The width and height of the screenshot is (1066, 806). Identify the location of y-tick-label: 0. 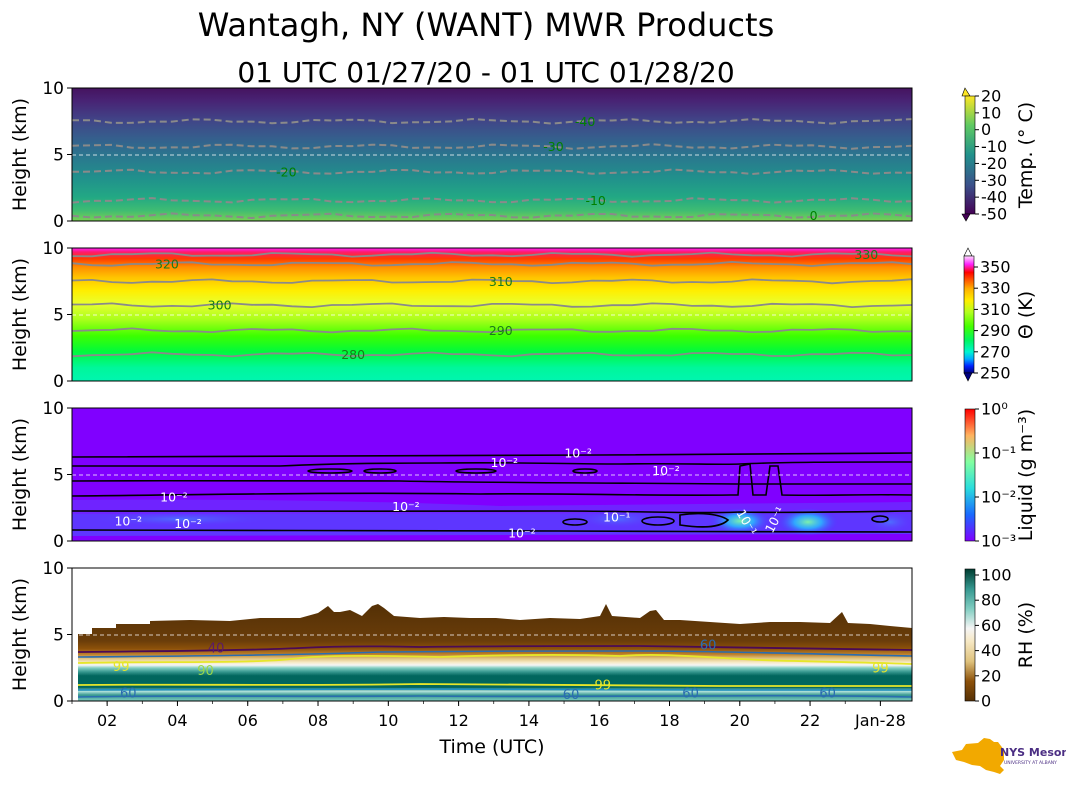
(58, 542).